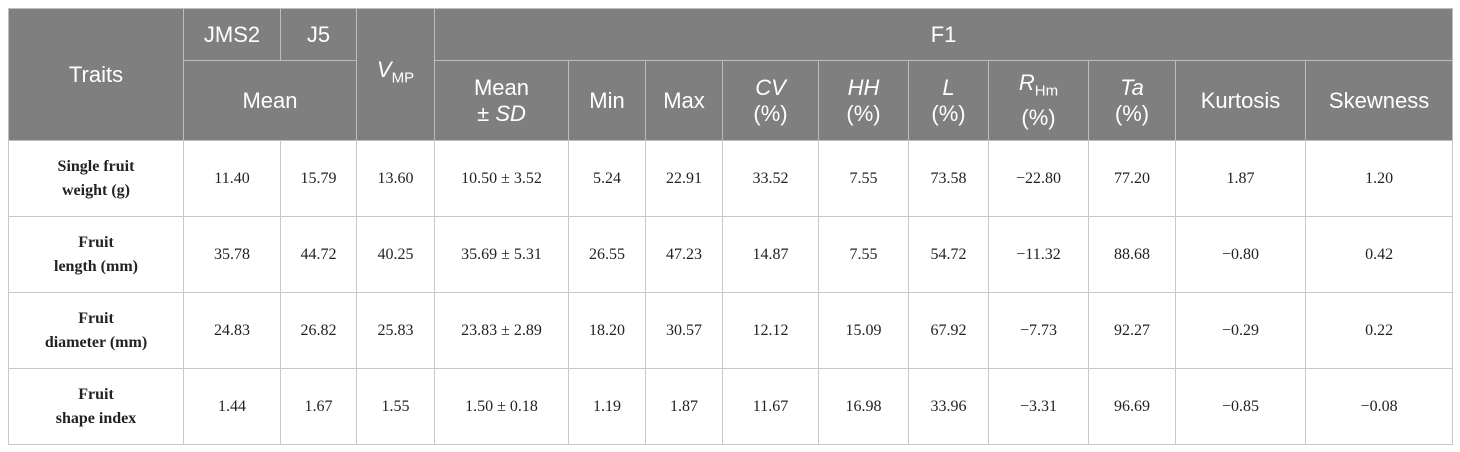 The image size is (1460, 452). I want to click on trait-name: length (mm), so click(96, 266).